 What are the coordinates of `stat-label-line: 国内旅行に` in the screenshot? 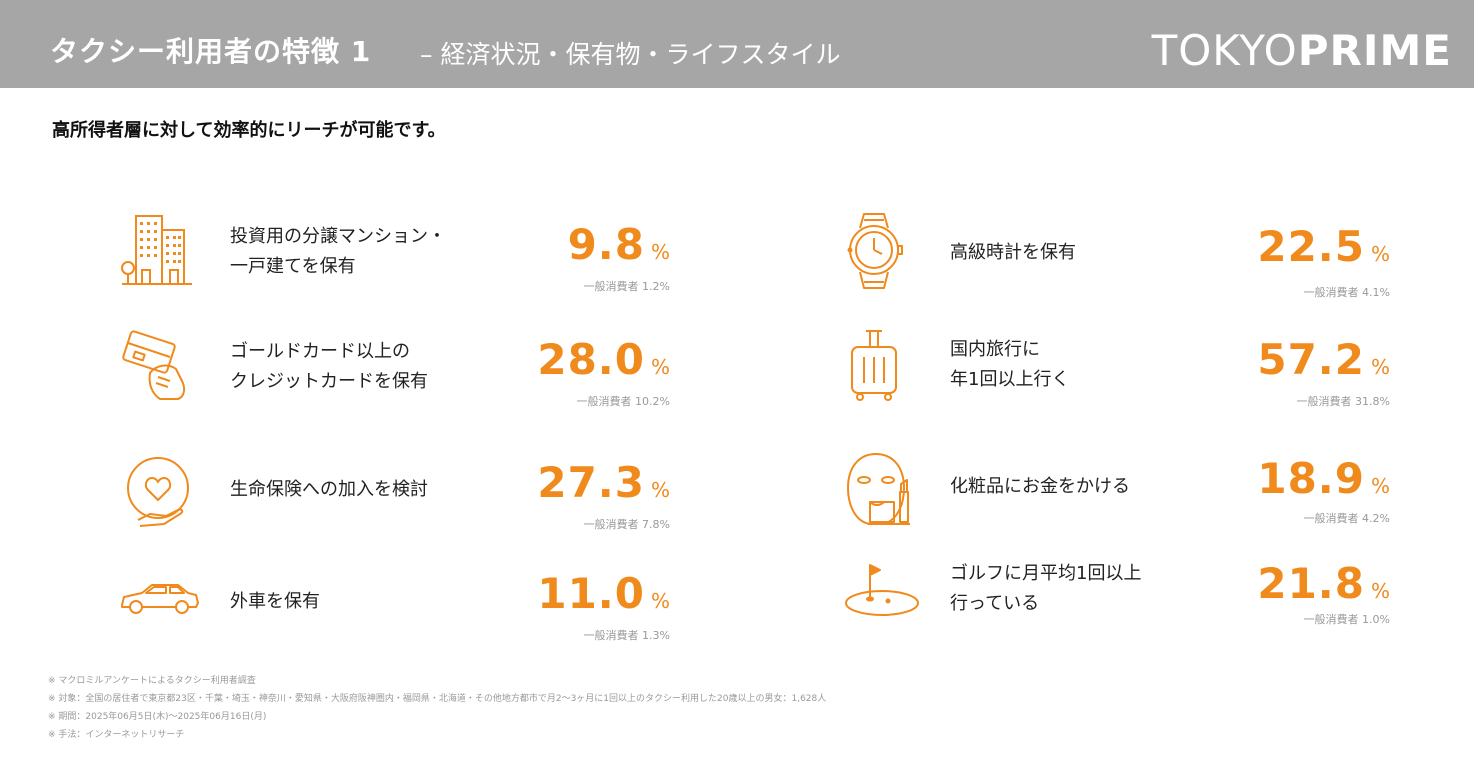 It's located at (995, 349).